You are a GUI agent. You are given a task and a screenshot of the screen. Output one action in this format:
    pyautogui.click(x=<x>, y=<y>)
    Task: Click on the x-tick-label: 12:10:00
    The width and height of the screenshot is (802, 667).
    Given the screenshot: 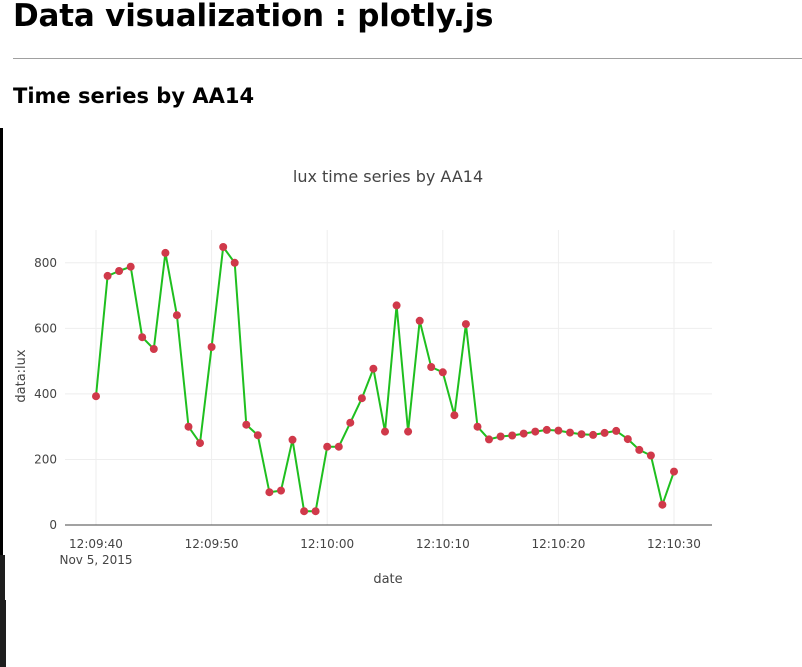 What is the action you would take?
    pyautogui.click(x=327, y=544)
    